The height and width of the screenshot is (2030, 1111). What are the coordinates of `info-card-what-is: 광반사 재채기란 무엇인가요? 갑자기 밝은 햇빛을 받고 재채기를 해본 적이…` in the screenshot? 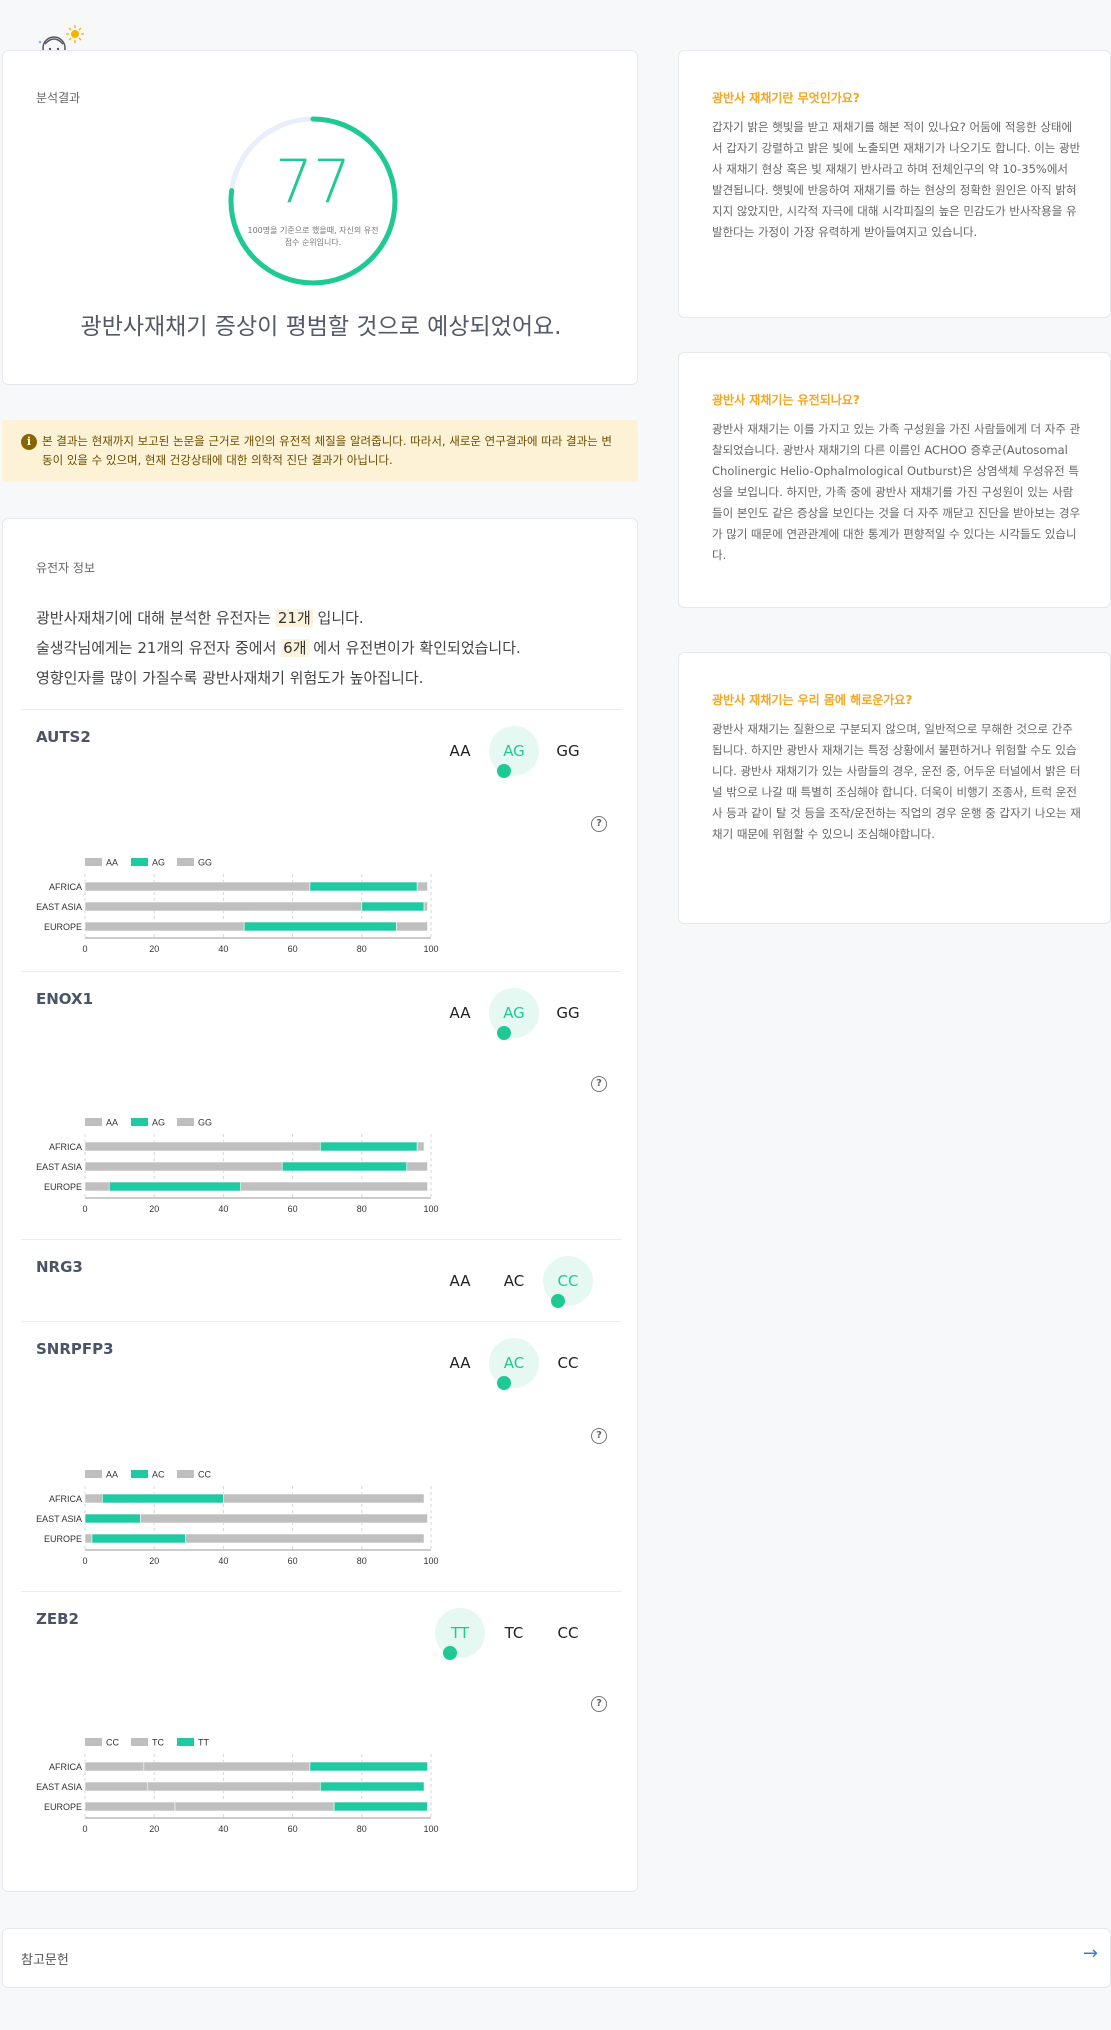 It's located at (894, 184).